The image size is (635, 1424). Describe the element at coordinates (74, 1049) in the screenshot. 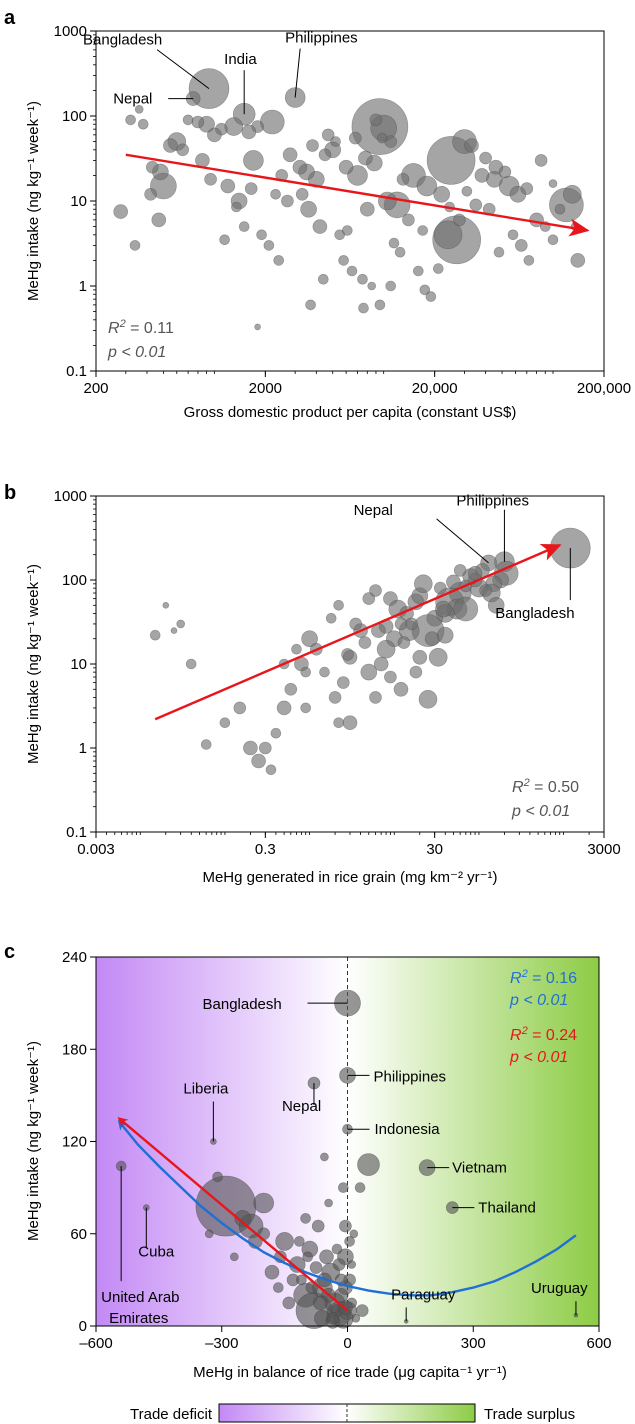

I see `panel-c-y-tick-label: 180` at that location.